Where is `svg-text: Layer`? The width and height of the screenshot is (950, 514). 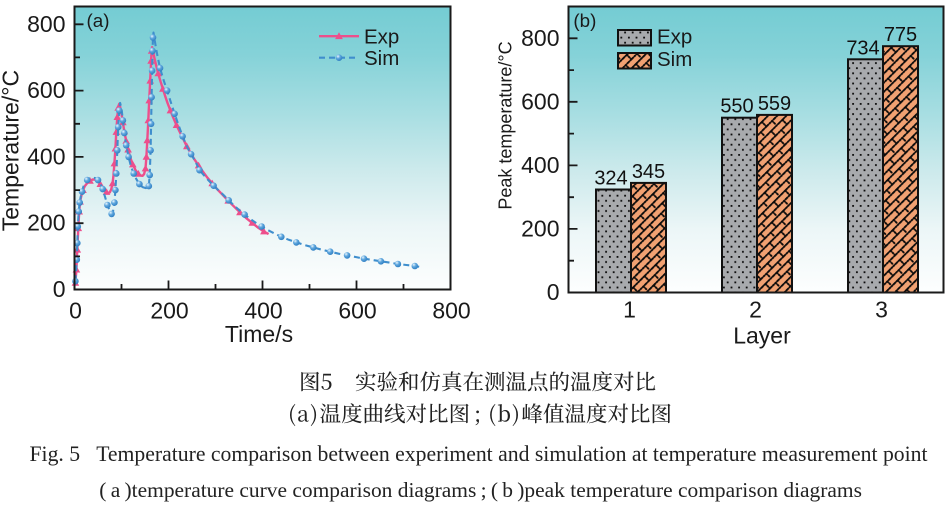
svg-text: Layer is located at coordinates (762, 336).